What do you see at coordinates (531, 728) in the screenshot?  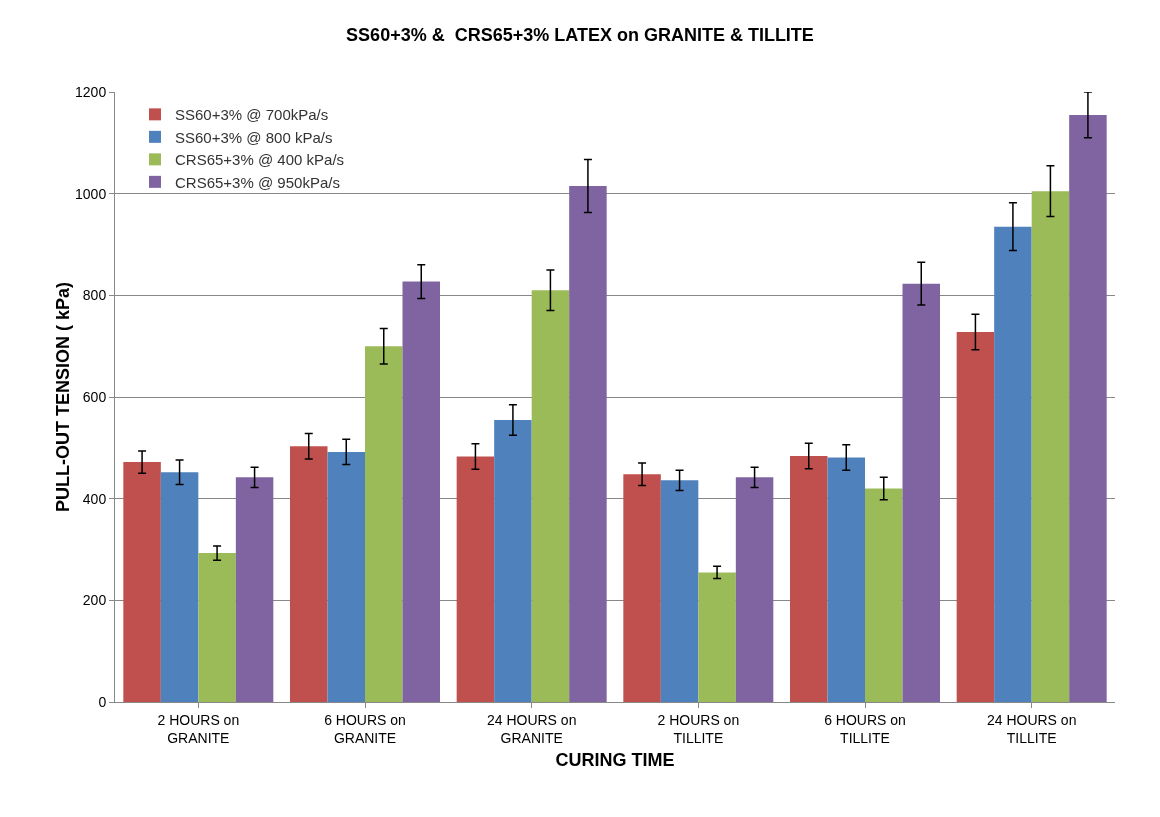 I see `x-tick-label: 24 HOURS on GRANITE` at bounding box center [531, 728].